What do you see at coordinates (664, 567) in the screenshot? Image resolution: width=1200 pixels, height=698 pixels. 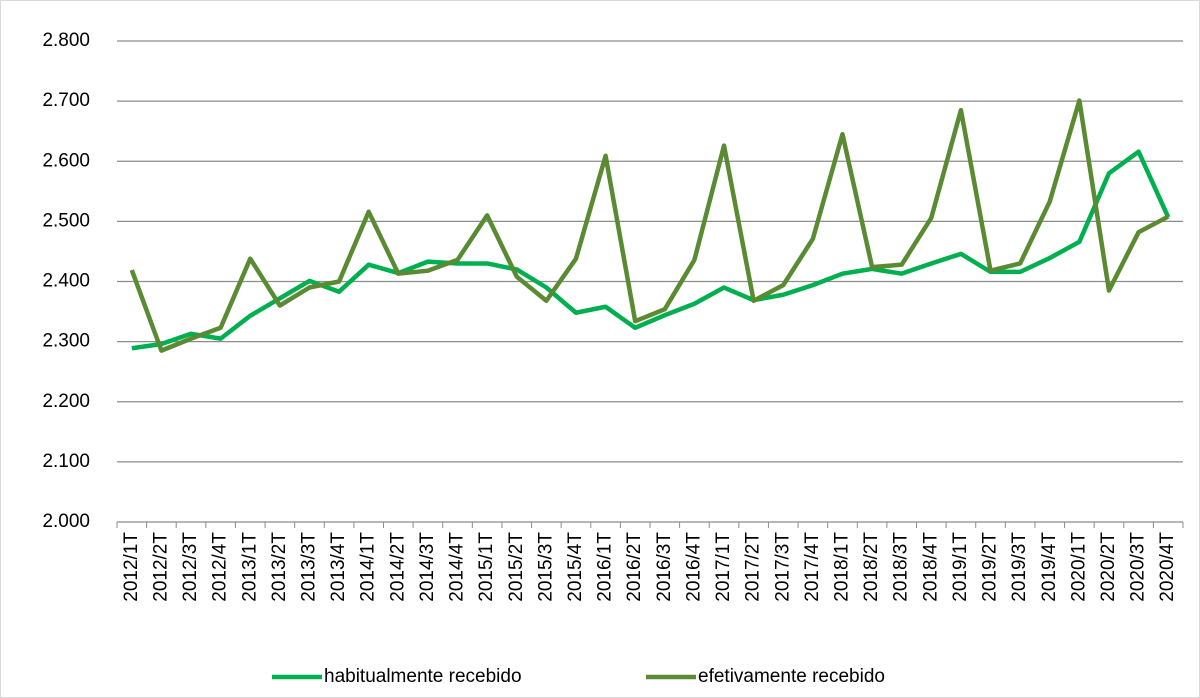 I see `x-tick-label: 2016/3T` at bounding box center [664, 567].